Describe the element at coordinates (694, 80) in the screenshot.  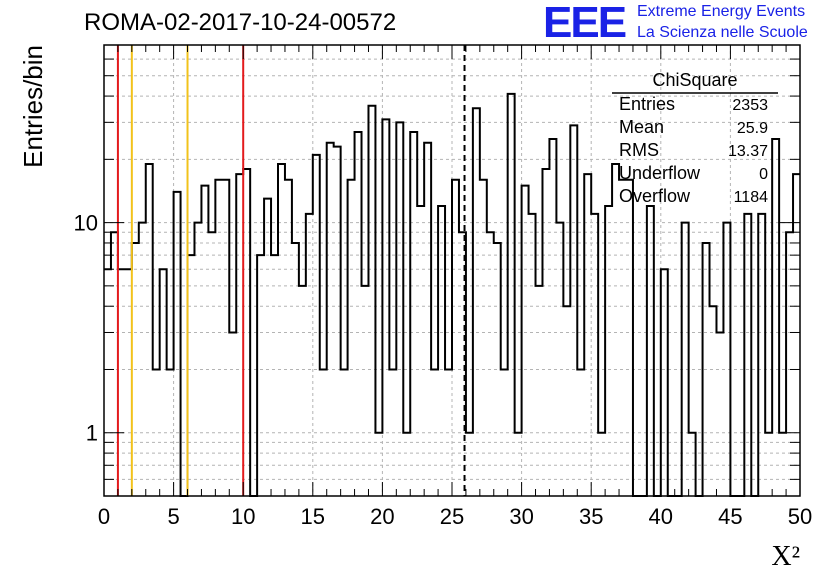
I see `stats-title: ChiSquare` at that location.